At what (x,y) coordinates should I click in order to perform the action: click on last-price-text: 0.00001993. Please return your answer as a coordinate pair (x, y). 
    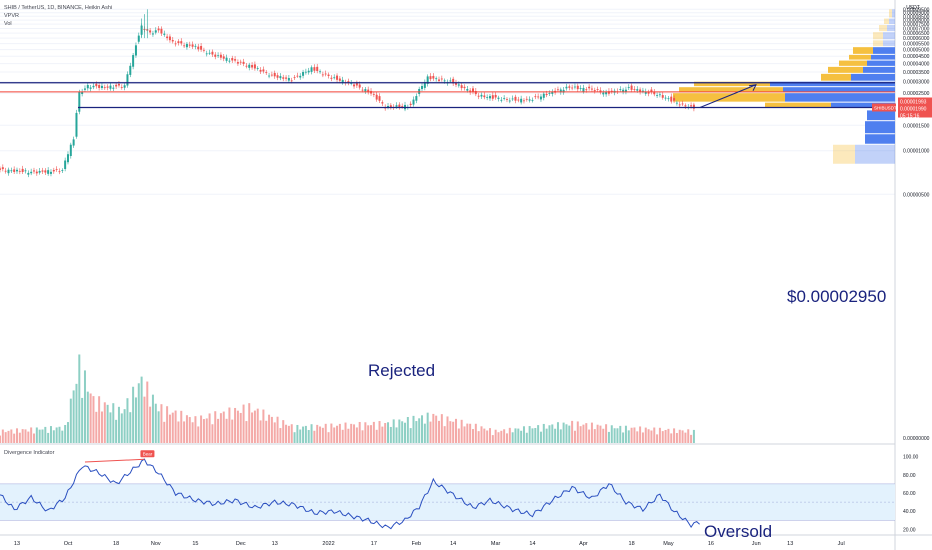
    Looking at the image, I should click on (913, 102).